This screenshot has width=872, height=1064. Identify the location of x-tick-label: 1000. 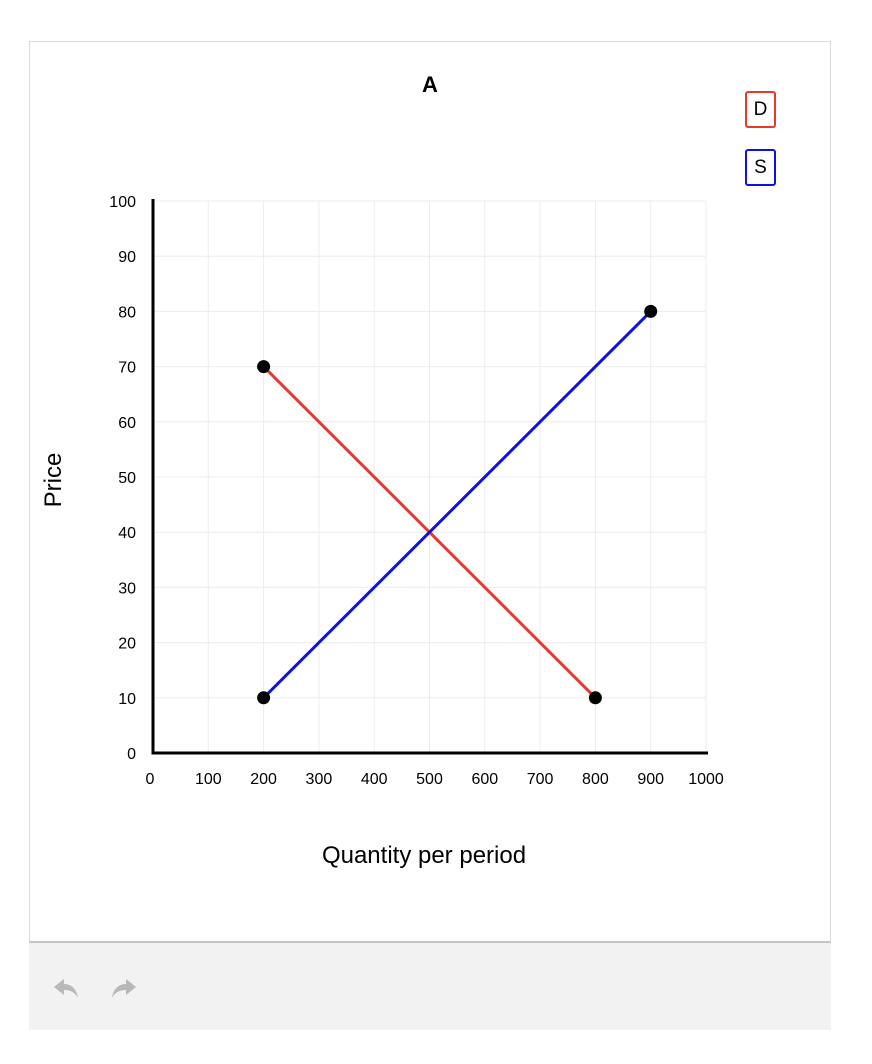
(706, 779).